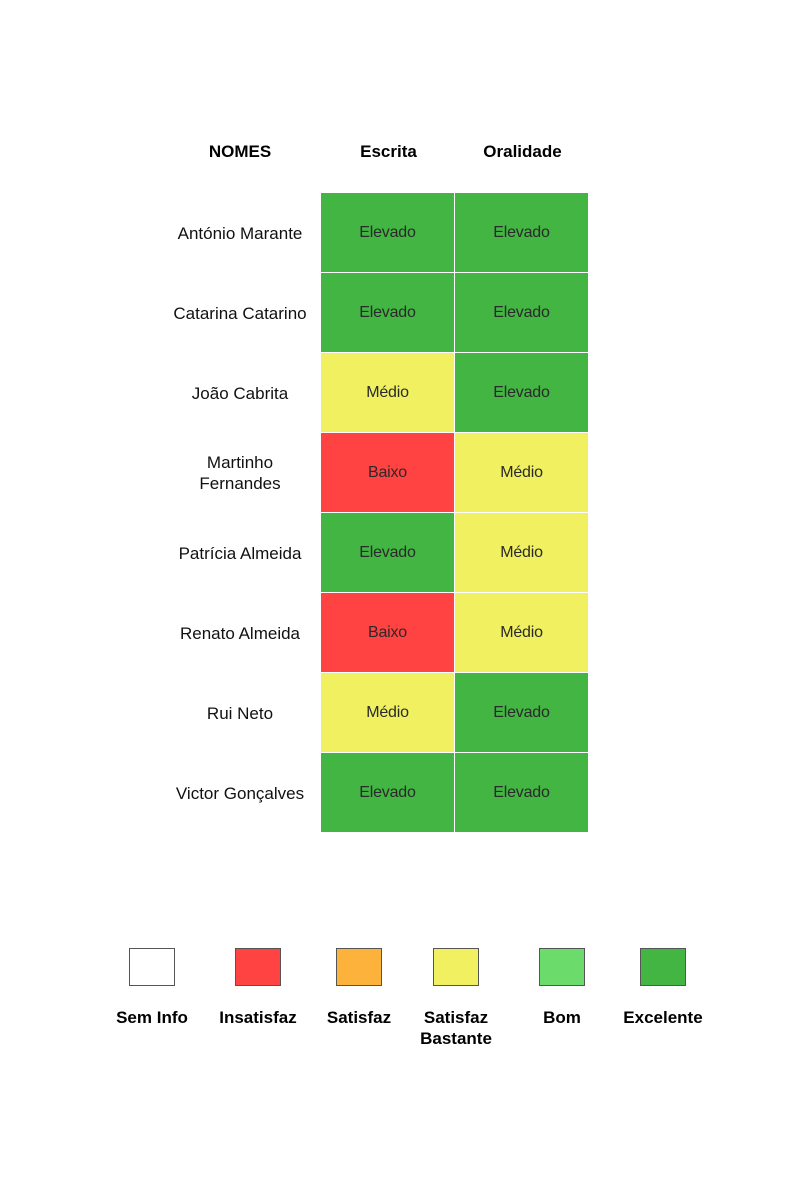  I want to click on legend-item-bom: Bom, so click(562, 988).